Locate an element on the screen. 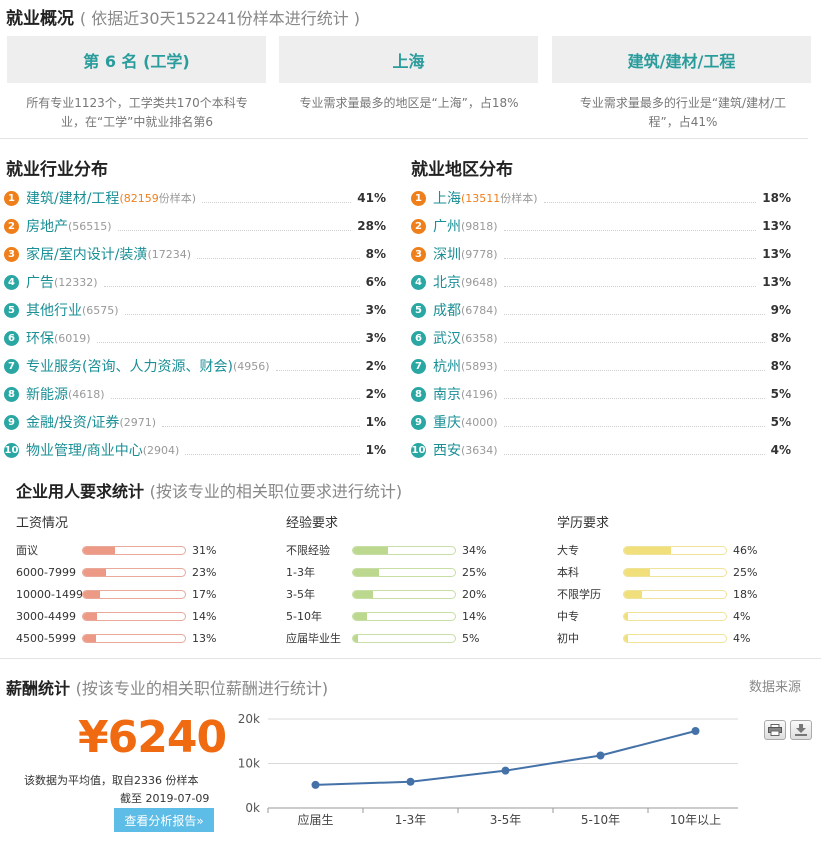  industry-name-link: 新能源 is located at coordinates (47, 395).